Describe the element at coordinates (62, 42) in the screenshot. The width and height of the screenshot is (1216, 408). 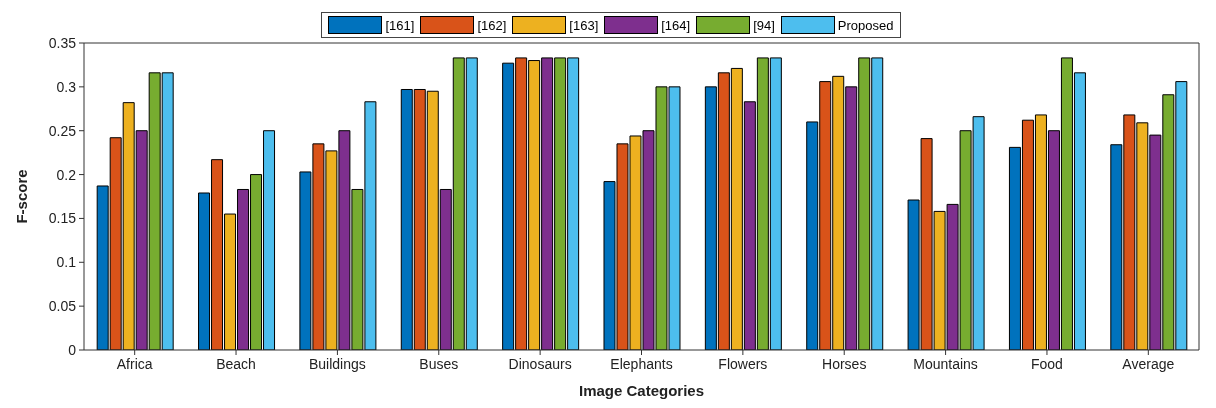
I see `y-tick-label: 0.35` at that location.